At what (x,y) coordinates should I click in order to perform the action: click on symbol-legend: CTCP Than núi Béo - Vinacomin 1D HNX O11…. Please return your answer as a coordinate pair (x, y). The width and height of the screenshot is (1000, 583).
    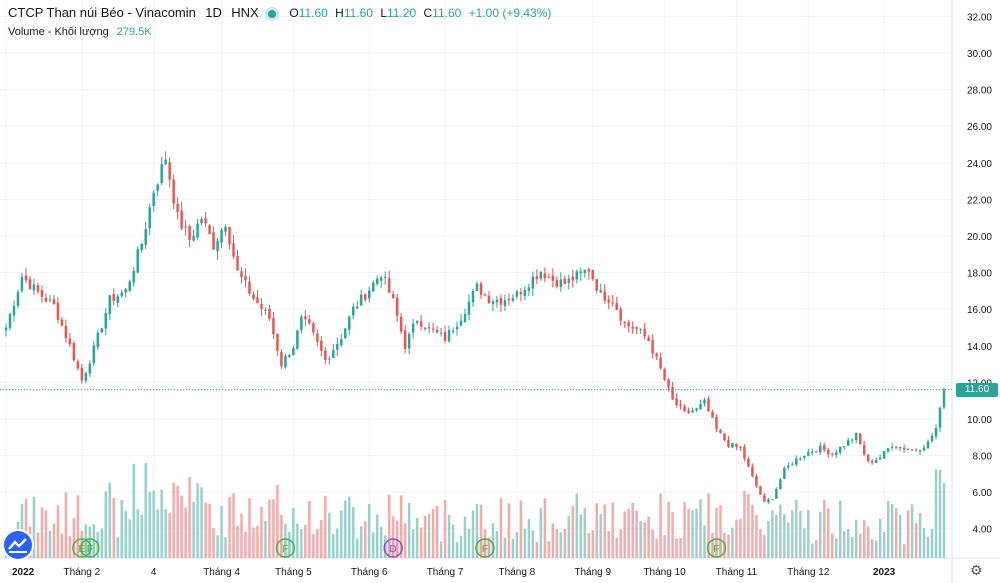
    Looking at the image, I should click on (281, 12).